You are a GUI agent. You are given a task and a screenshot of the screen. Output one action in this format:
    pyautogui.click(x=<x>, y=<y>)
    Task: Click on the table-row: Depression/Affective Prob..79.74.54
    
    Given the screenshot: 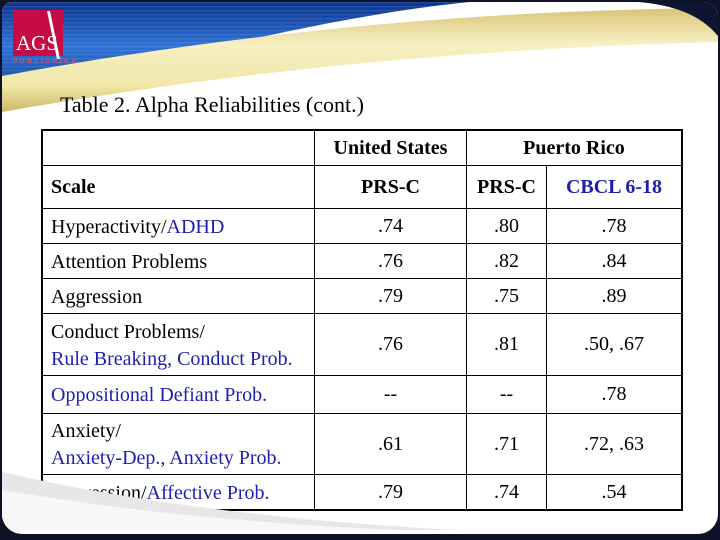 What is the action you would take?
    pyautogui.click(x=362, y=491)
    